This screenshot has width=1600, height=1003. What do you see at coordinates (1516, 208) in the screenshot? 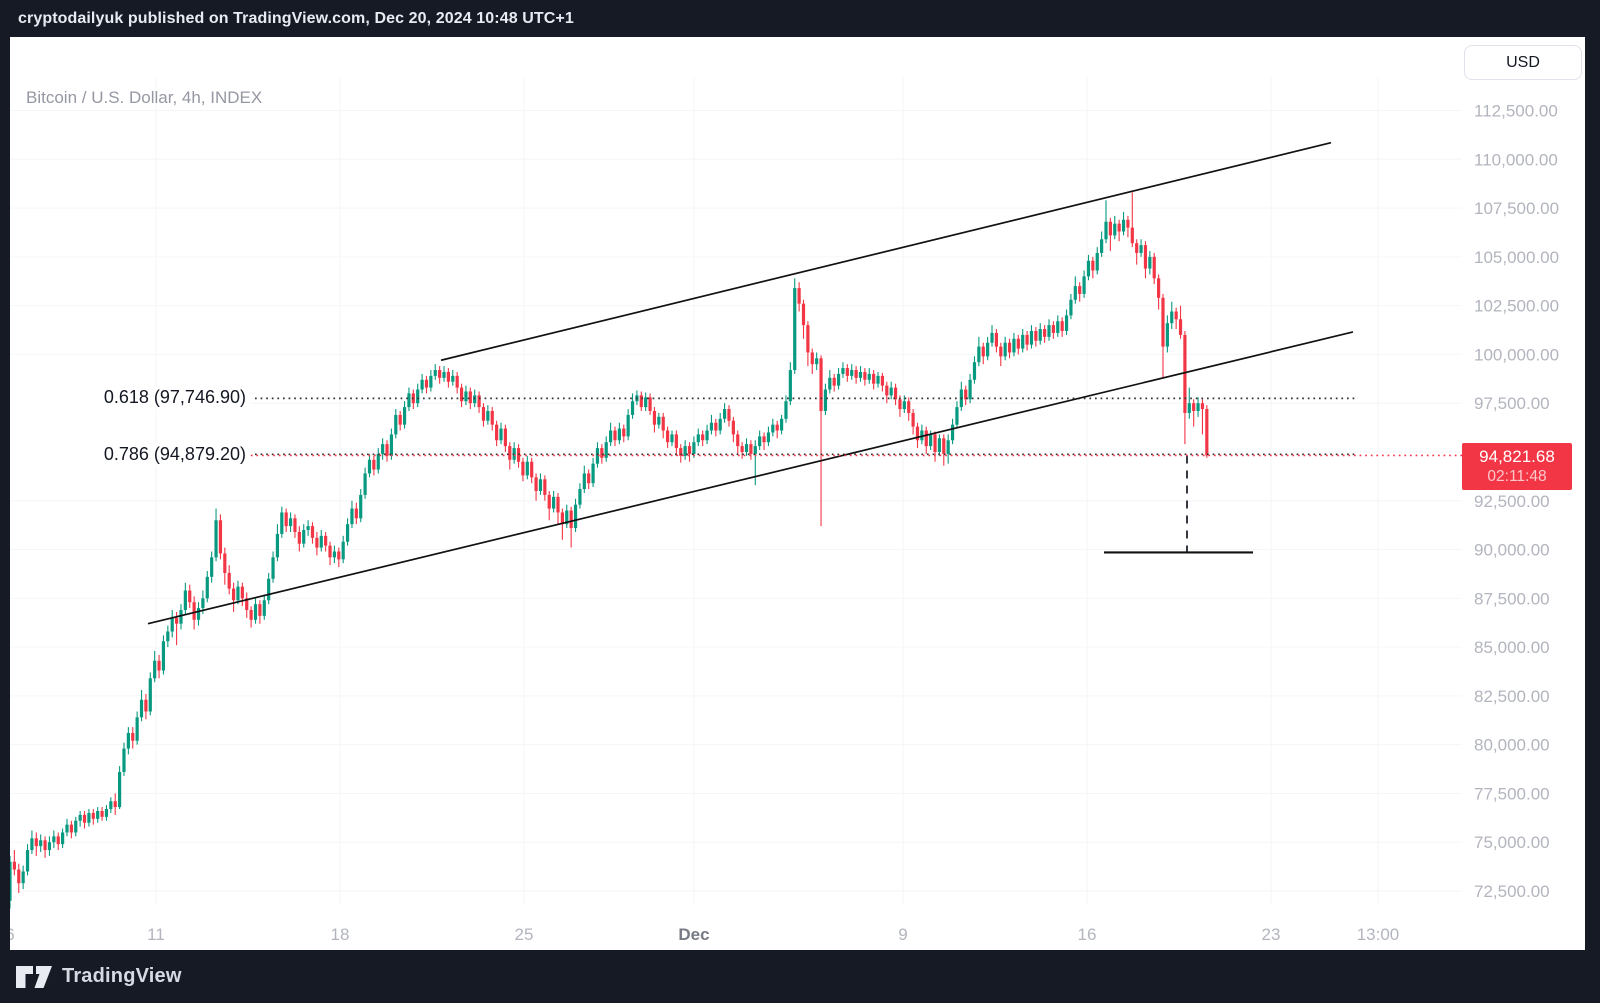
I see `price-tick-label: 107,500.00` at bounding box center [1516, 208].